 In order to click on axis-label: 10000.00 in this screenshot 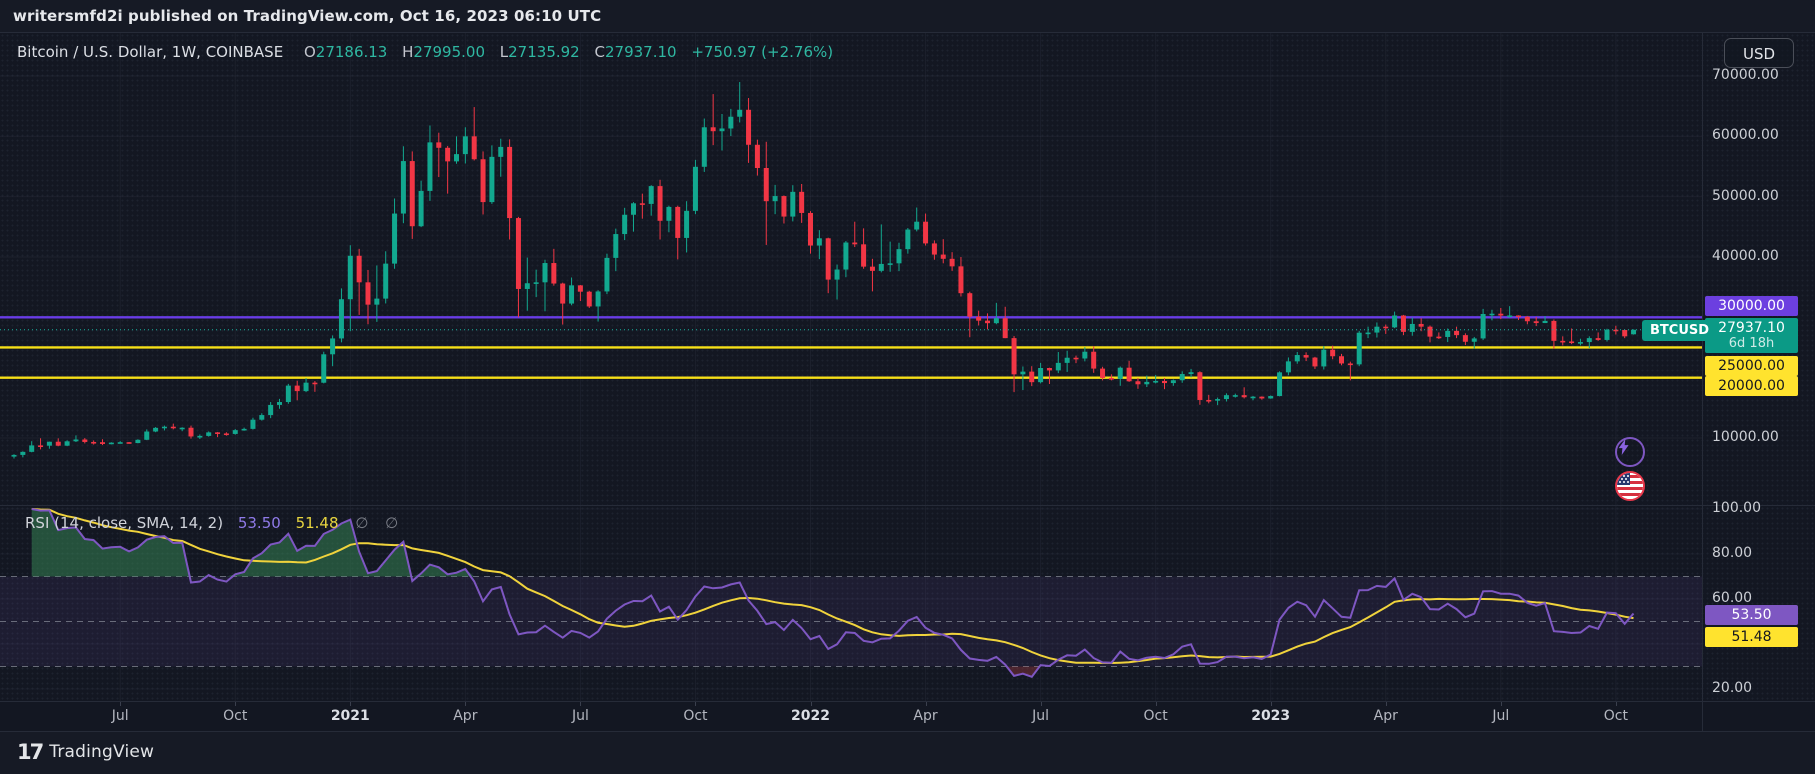, I will do `click(1745, 437)`.